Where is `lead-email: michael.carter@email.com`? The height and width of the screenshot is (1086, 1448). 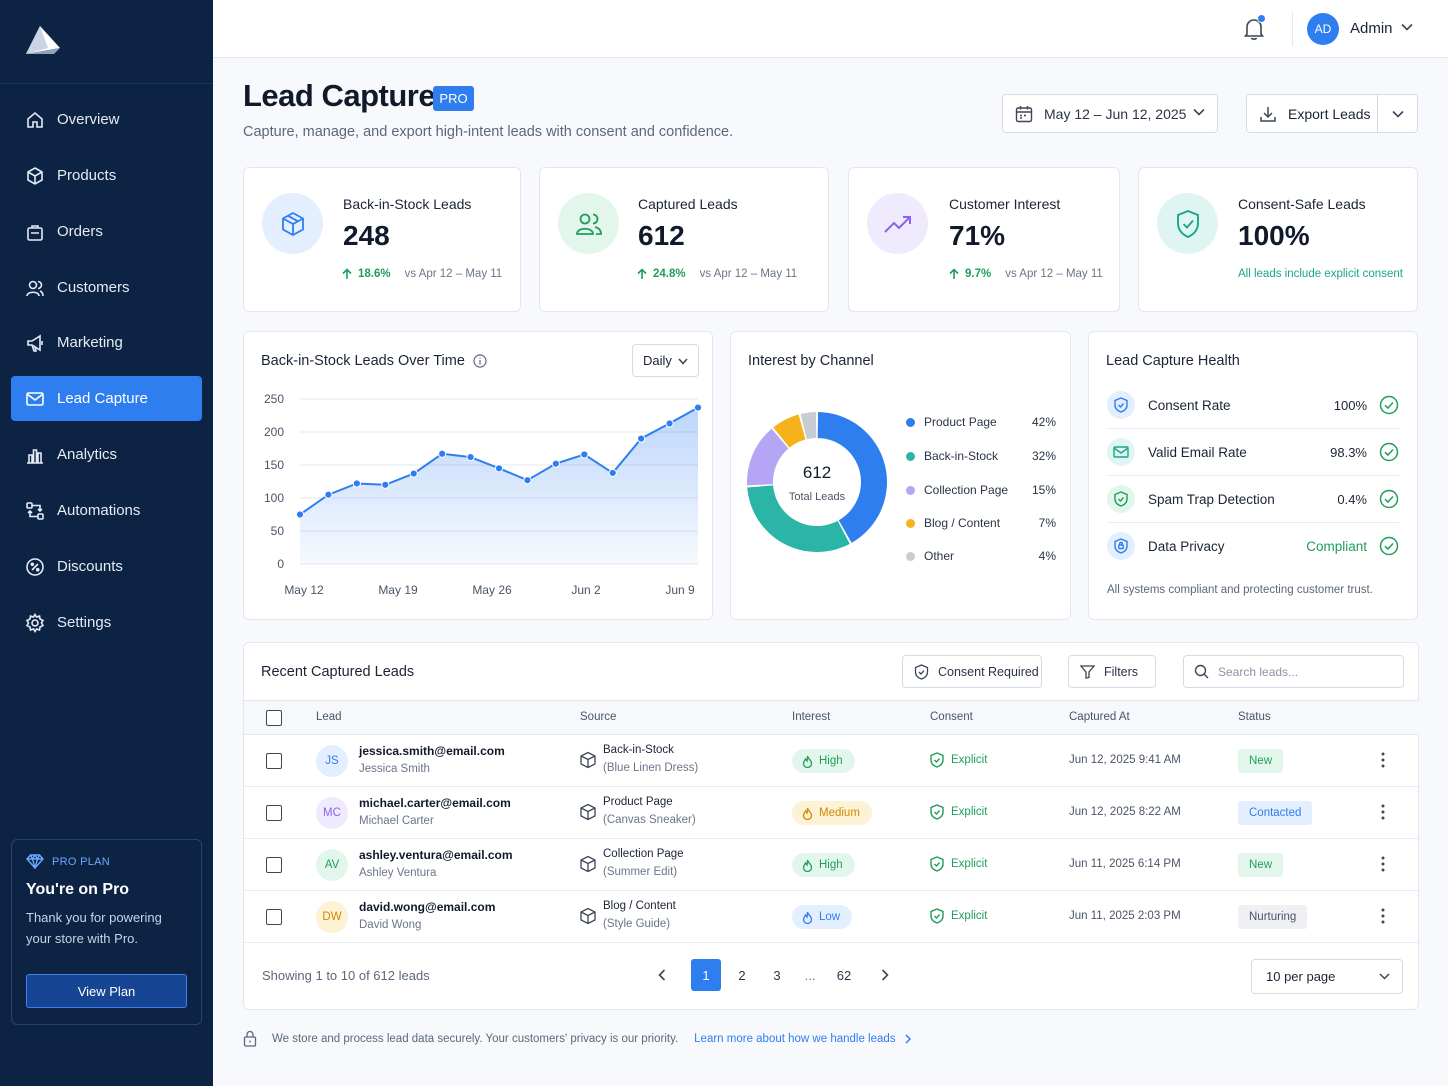
lead-email: michael.carter@email.com is located at coordinates (435, 803).